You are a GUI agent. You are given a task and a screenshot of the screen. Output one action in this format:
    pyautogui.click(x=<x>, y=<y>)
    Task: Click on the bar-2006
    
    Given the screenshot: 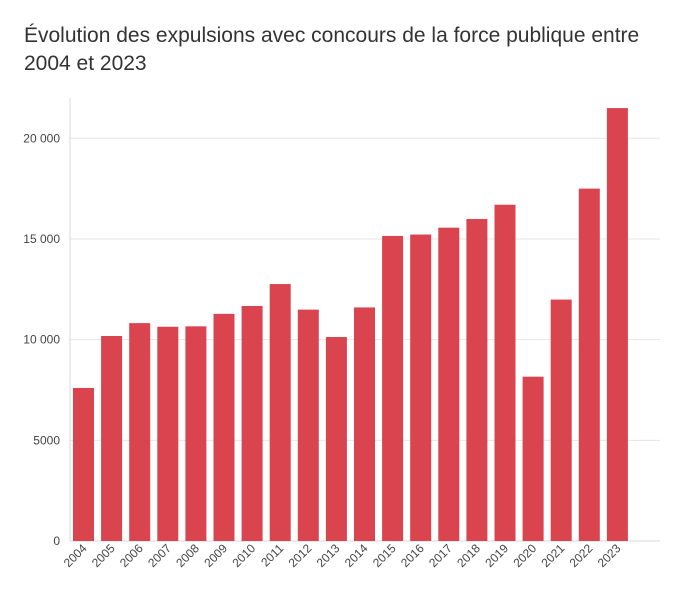 What is the action you would take?
    pyautogui.click(x=140, y=432)
    